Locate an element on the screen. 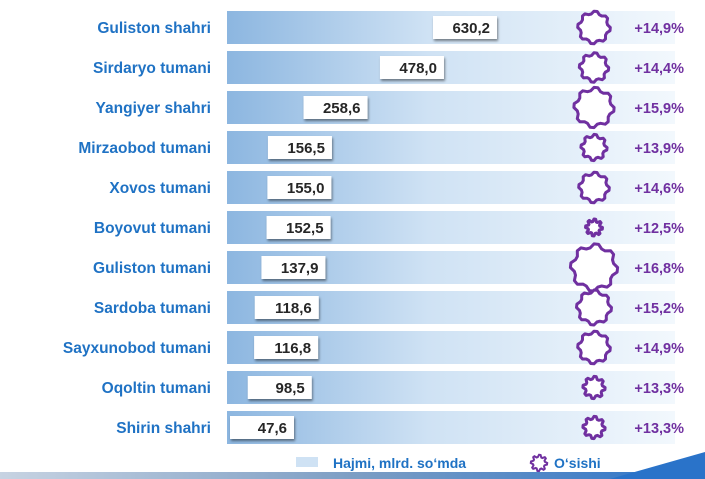 The image size is (705, 479). value-label: 152,5 is located at coordinates (305, 228).